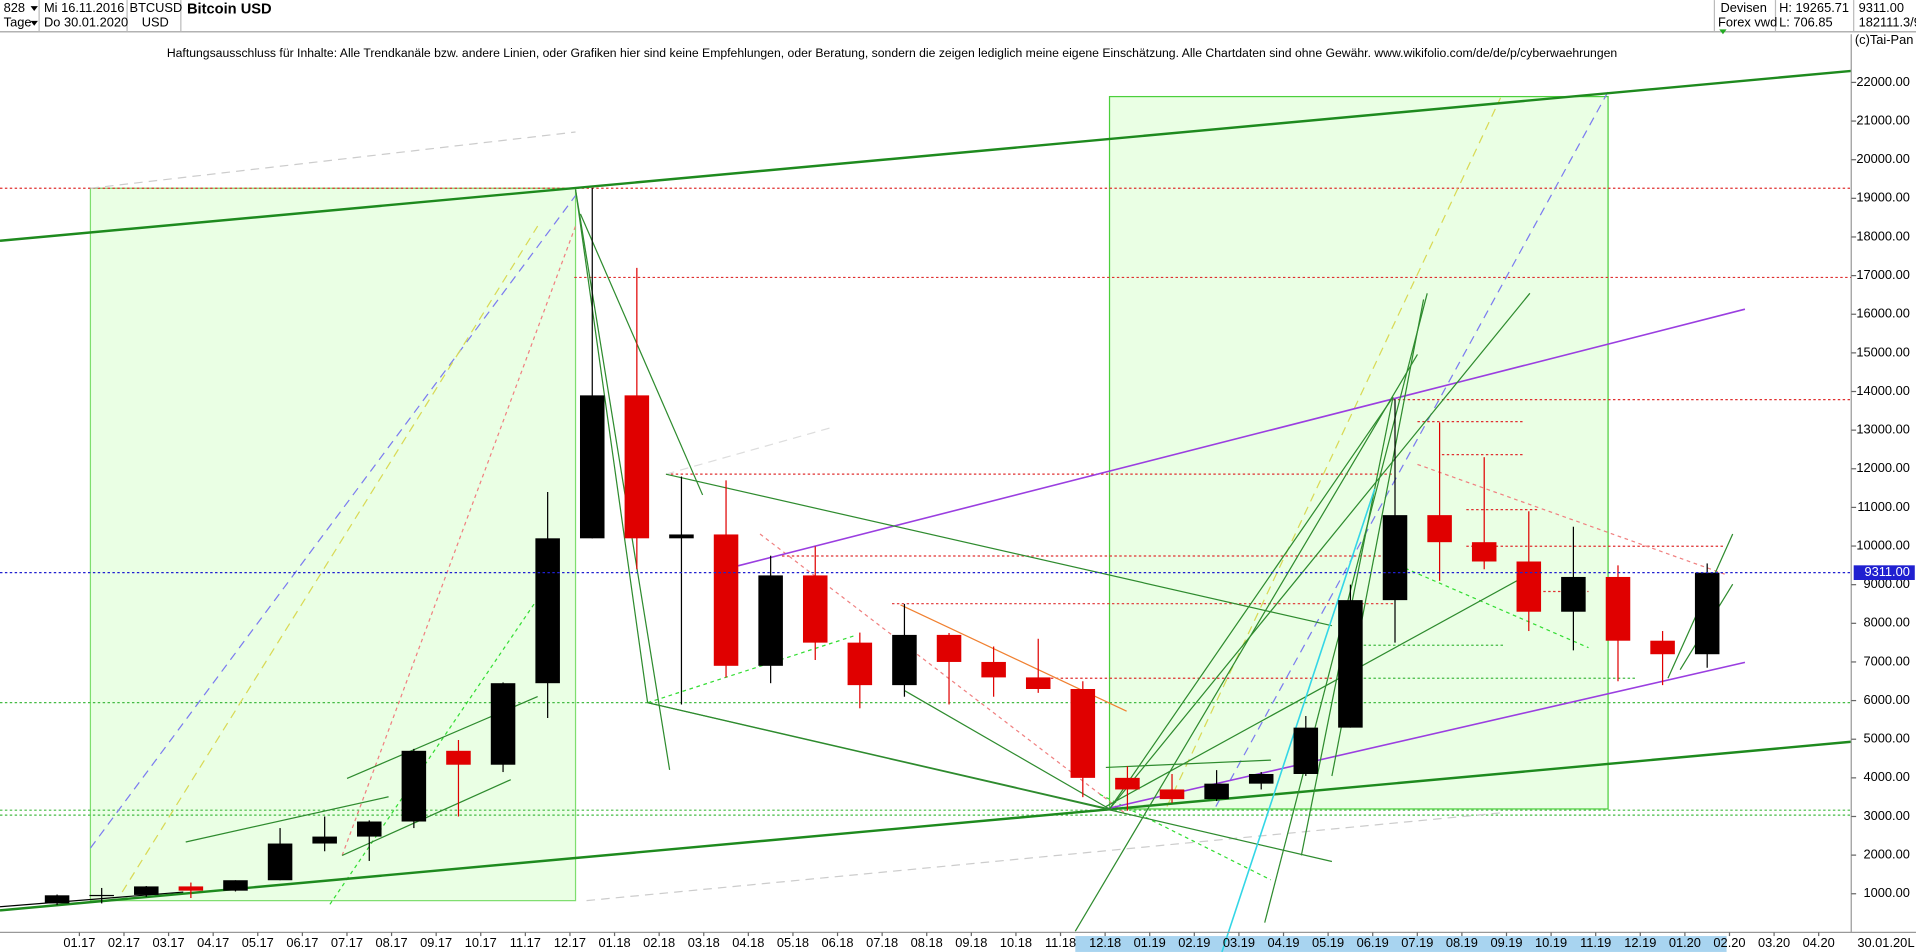 This screenshot has width=1916, height=952. Describe the element at coordinates (1910, 942) in the screenshot. I see `scale-mode: L` at that location.